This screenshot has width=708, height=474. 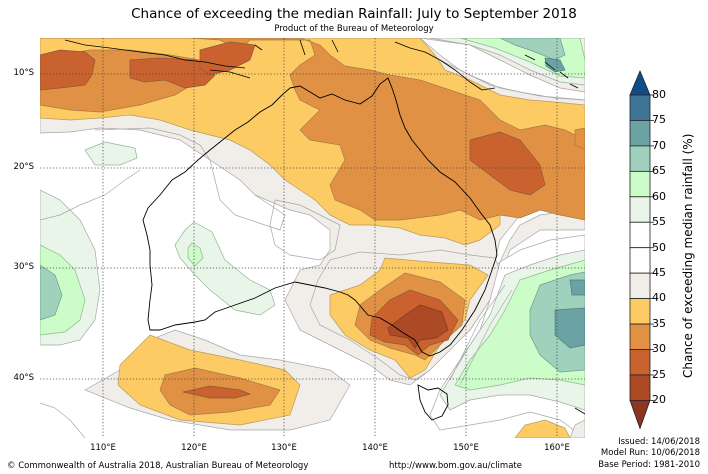 I want to click on colorbar-tick-65: 65, so click(x=659, y=170).